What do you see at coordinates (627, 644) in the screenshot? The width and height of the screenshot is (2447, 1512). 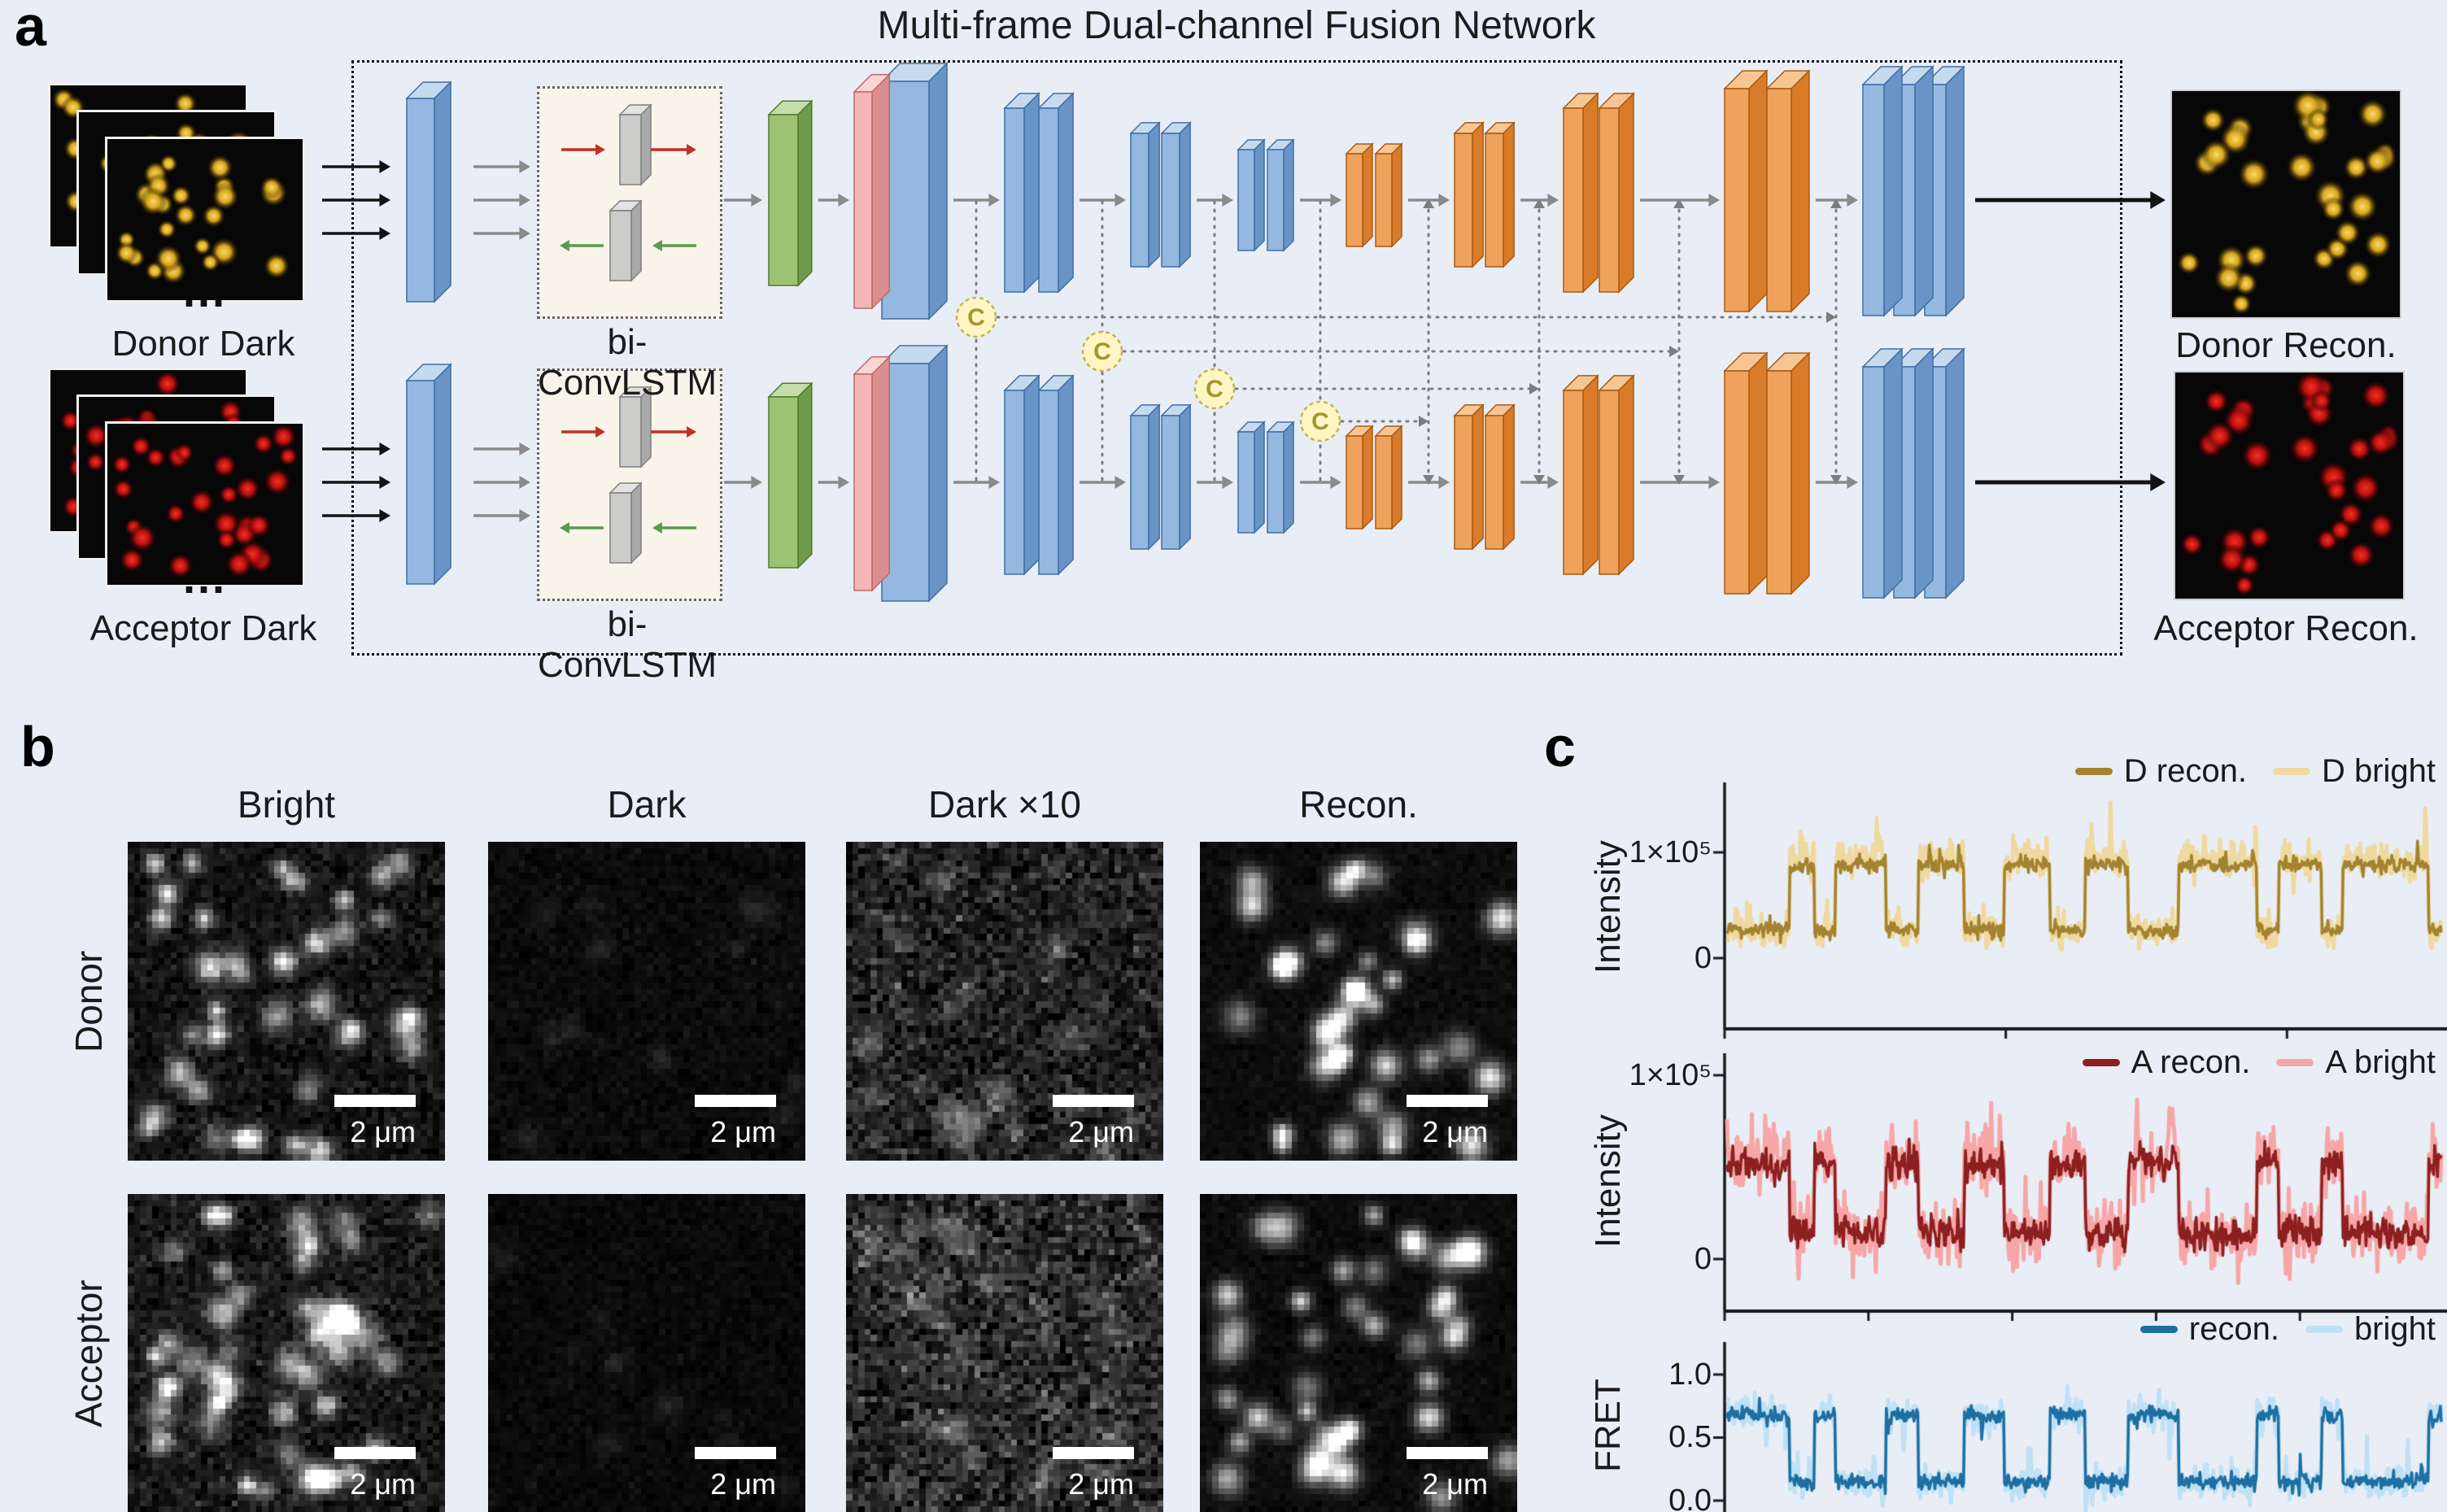 I see `bi-convlstm-label-acceptor: bi-ConvLSTM` at bounding box center [627, 644].